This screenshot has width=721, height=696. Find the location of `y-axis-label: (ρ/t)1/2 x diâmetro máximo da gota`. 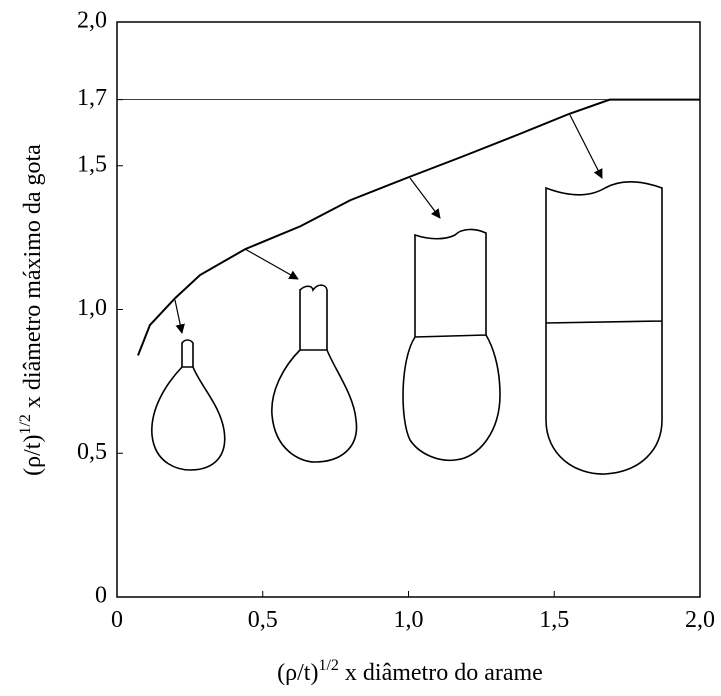

y-axis-label: (ρ/t)1/2 x diâmetro máximo da gota is located at coordinates (31, 310).